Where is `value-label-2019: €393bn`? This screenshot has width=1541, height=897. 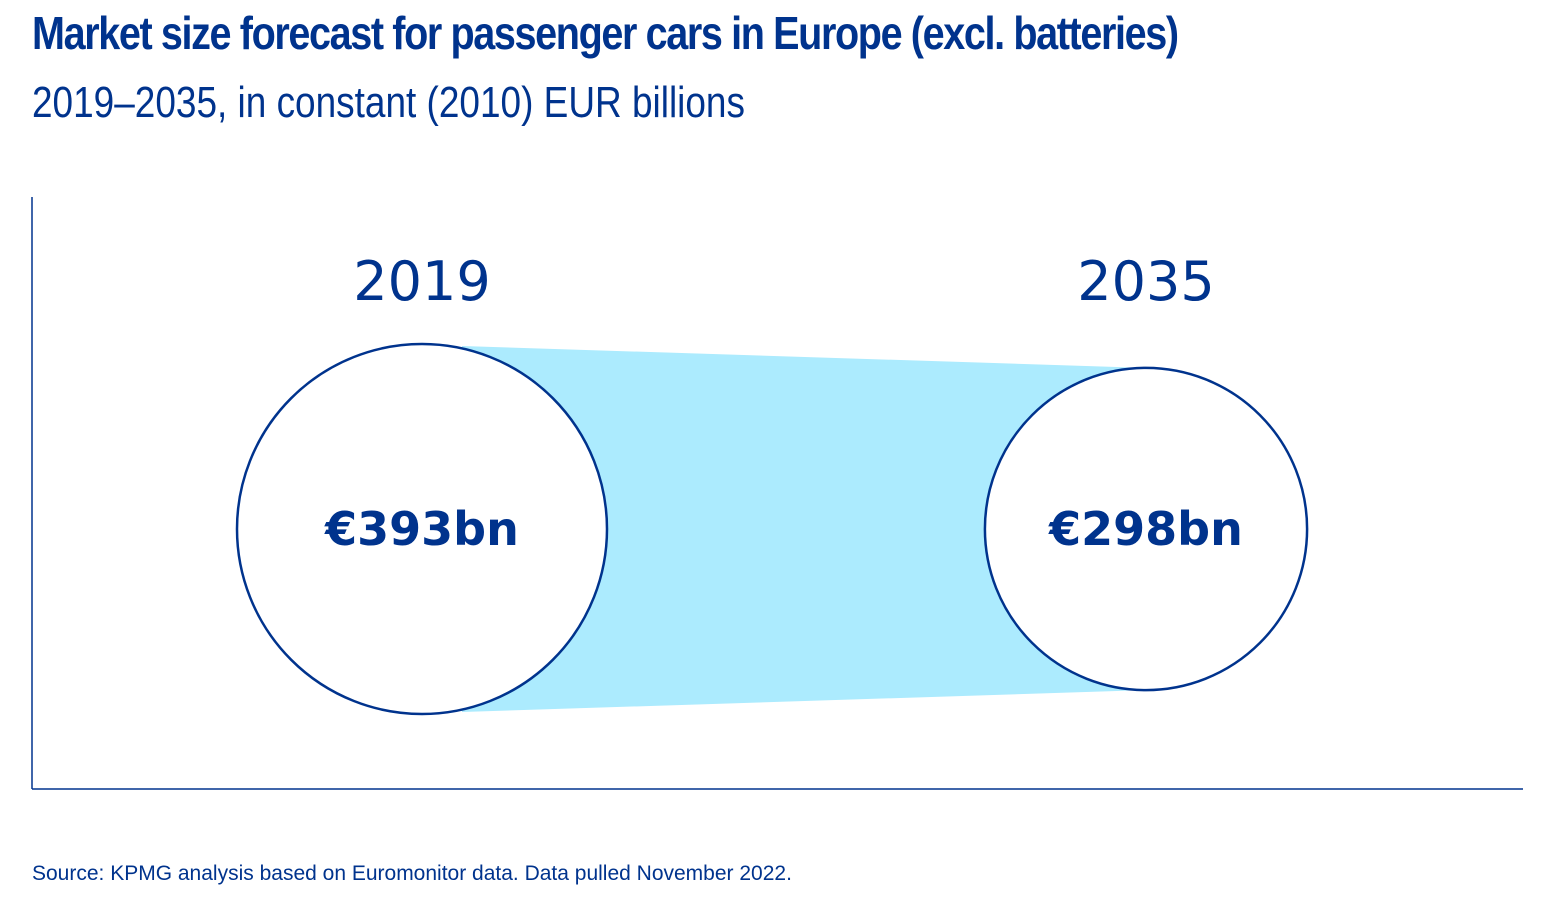
value-label-2019: €393bn is located at coordinates (421, 529).